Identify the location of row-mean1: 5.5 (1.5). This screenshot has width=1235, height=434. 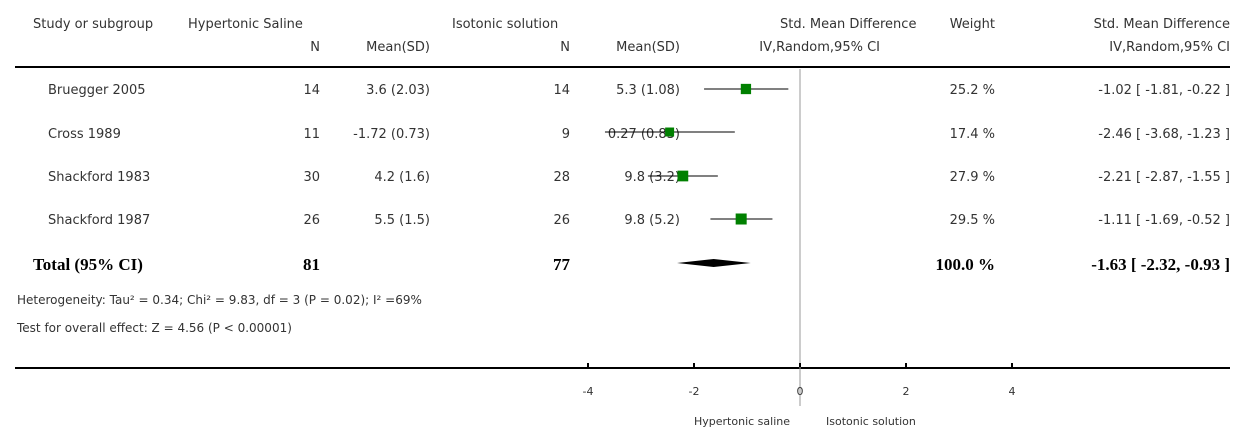
(402, 220).